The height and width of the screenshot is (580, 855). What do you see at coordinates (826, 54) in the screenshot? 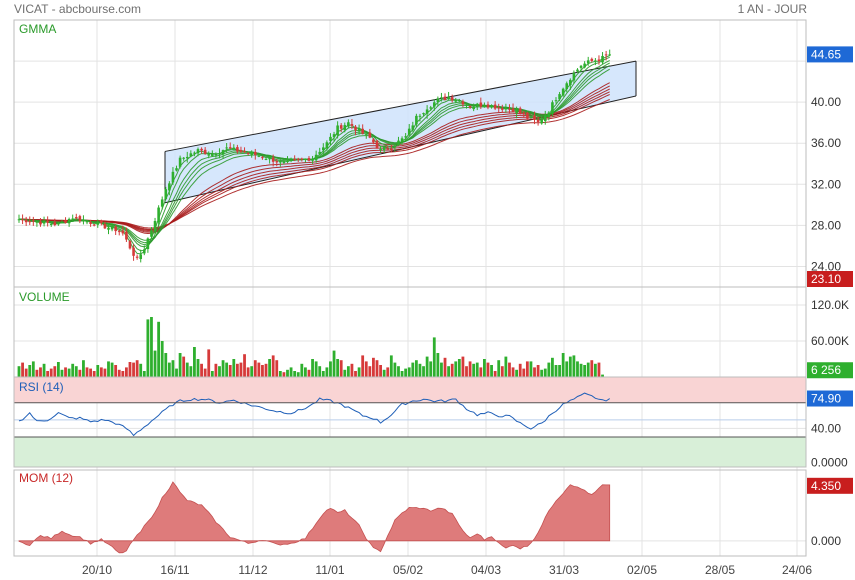
I see `price-last-value: 44.65` at bounding box center [826, 54].